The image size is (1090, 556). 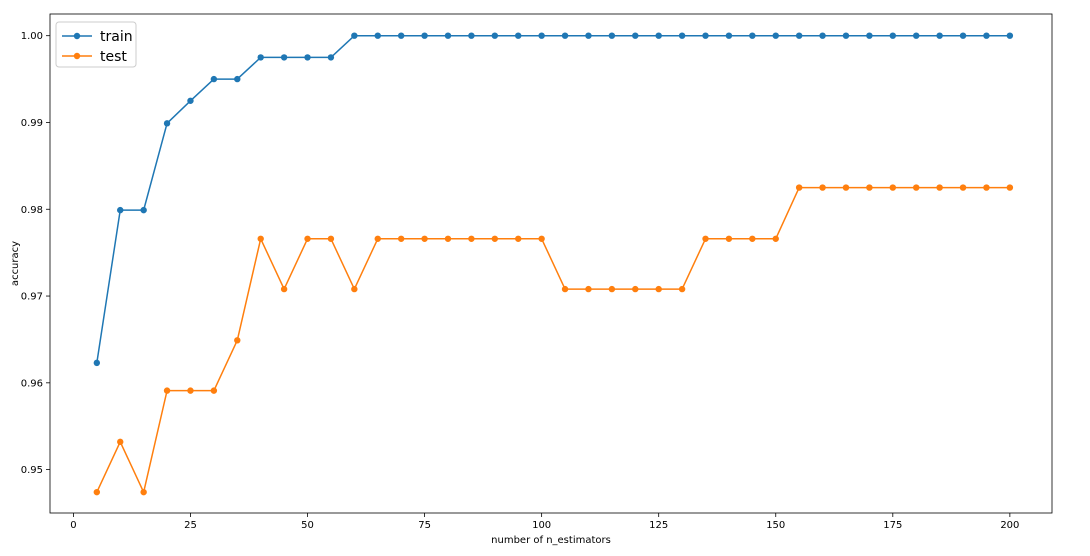 I want to click on x-tick-label: 100, so click(x=541, y=525).